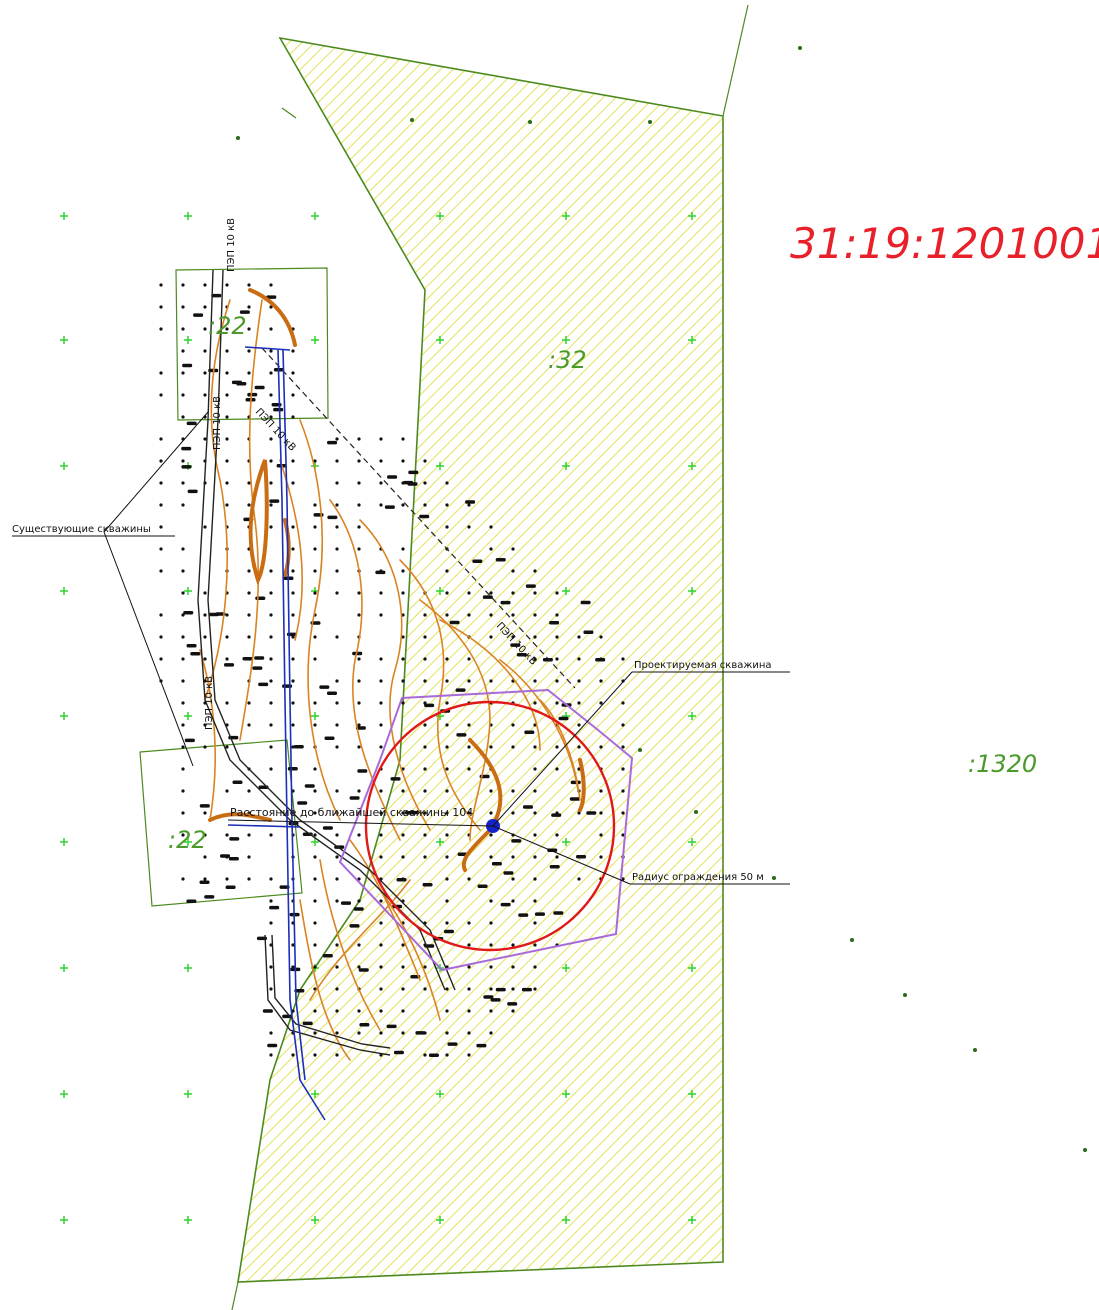 Image resolution: width=1099 pixels, height=1310 pixels. What do you see at coordinates (944, 243) in the screenshot?
I see `cadastral-quarter-number: 31:19:1201001` at bounding box center [944, 243].